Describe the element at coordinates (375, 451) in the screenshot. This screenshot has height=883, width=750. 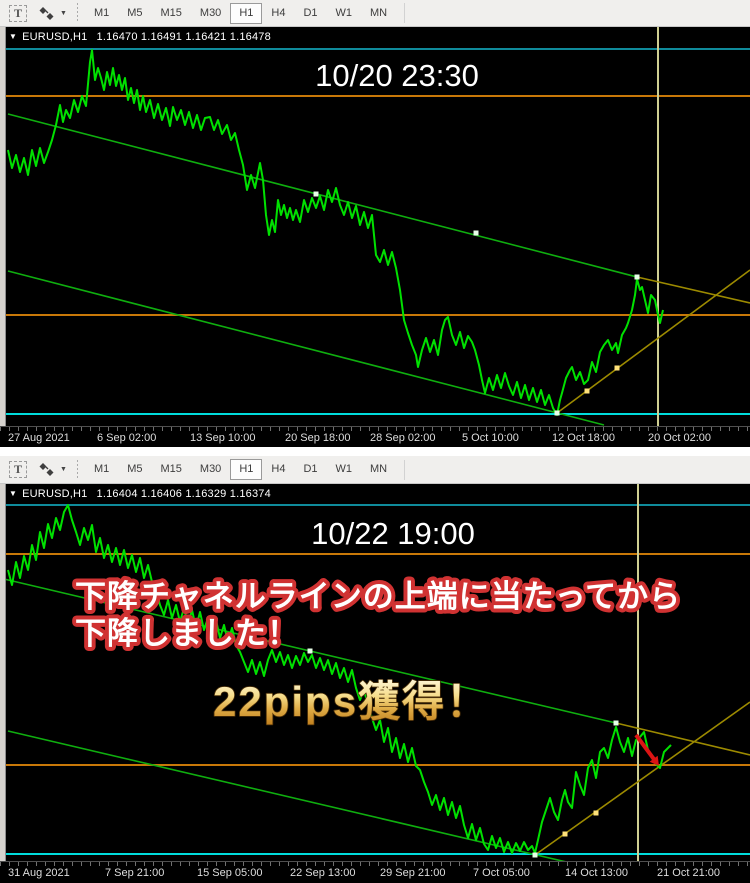
I see `section-gap` at that location.